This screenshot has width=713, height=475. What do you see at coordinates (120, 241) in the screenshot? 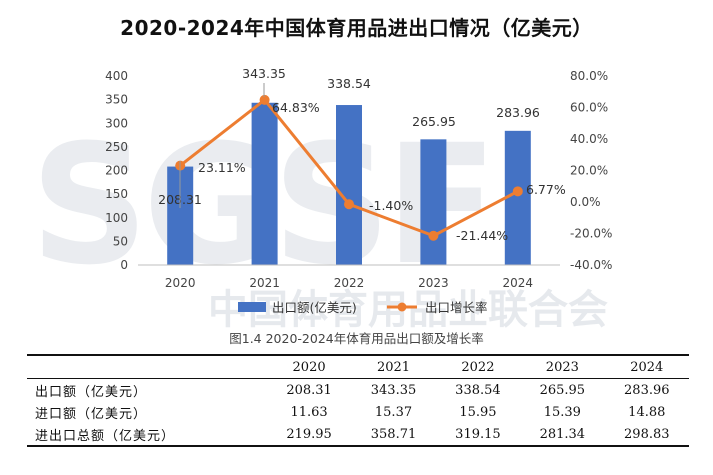
I see `y-tick-label: 50` at bounding box center [120, 241].